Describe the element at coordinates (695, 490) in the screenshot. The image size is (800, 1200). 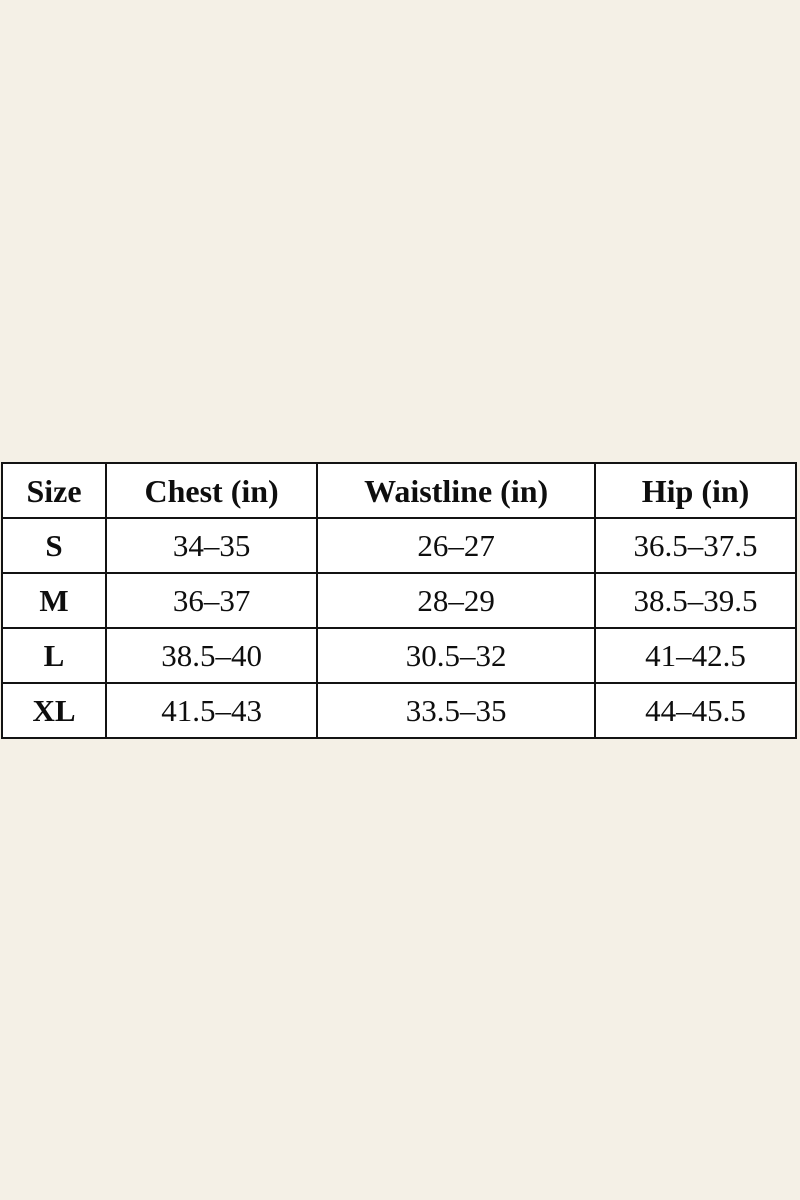
I see `header-hip: Hip (in)` at that location.